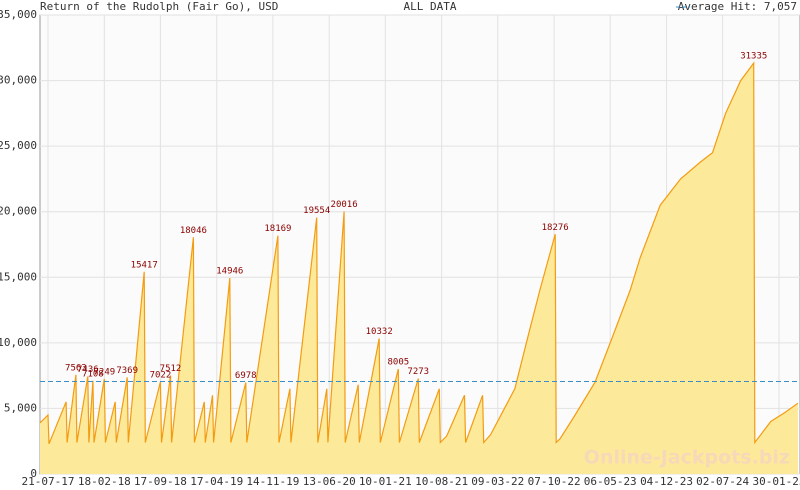  I want to click on x-tick-label: 07-10-22, so click(554, 481).